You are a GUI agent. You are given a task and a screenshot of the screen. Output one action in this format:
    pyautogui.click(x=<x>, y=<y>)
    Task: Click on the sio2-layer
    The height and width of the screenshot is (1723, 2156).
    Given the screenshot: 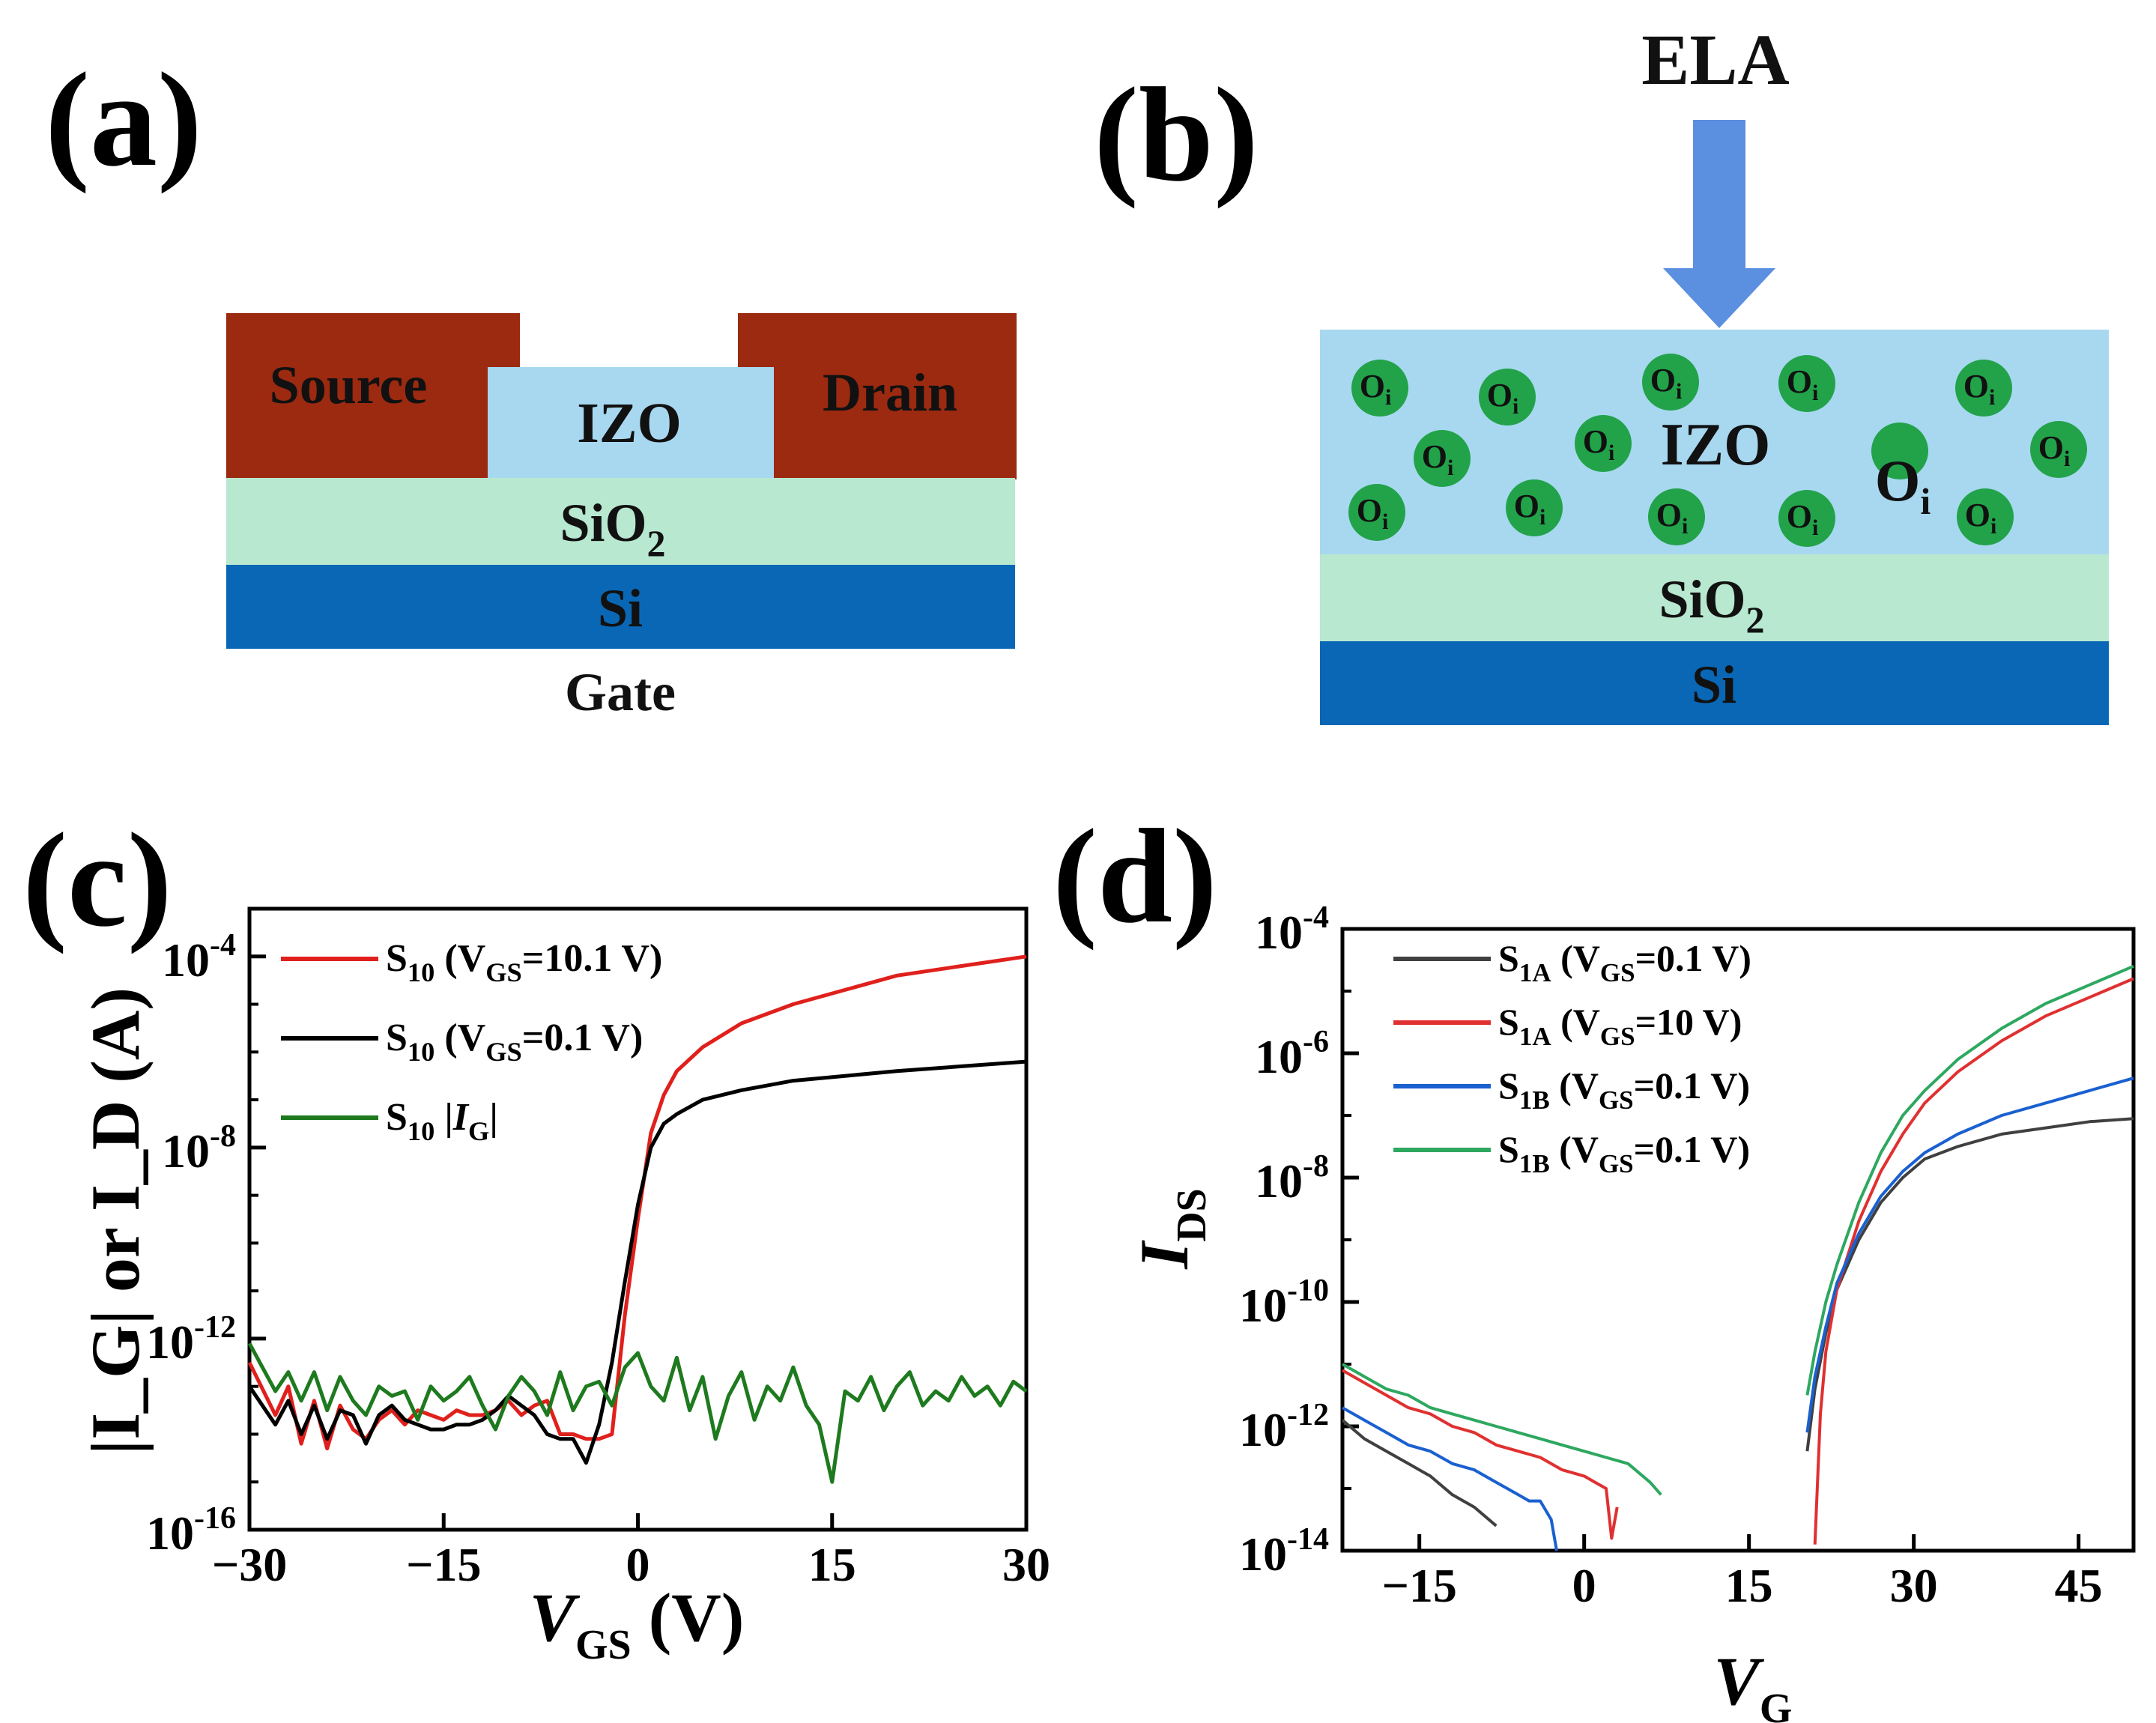 What is the action you would take?
    pyautogui.click(x=620, y=522)
    